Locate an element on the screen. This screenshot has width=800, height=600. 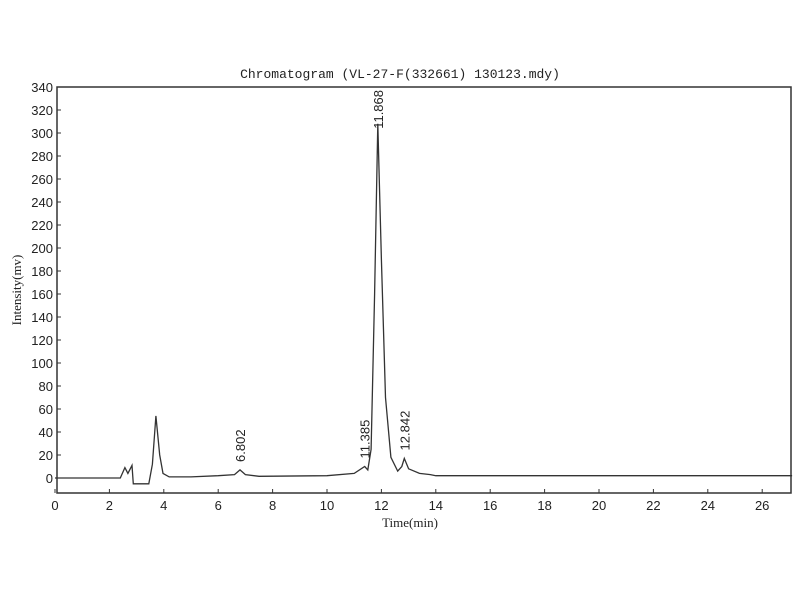
x-tick-label: 26 is located at coordinates (762, 505).